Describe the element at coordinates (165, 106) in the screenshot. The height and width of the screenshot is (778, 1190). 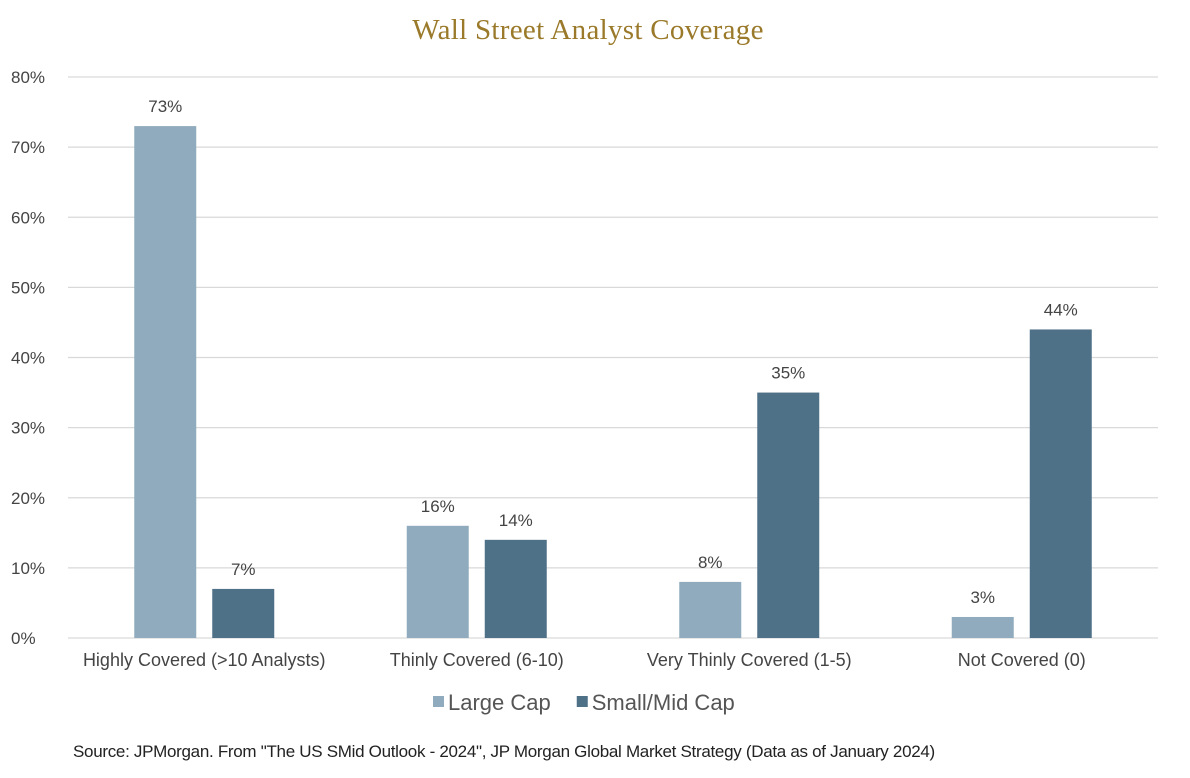
I see `data-label: 73%` at that location.